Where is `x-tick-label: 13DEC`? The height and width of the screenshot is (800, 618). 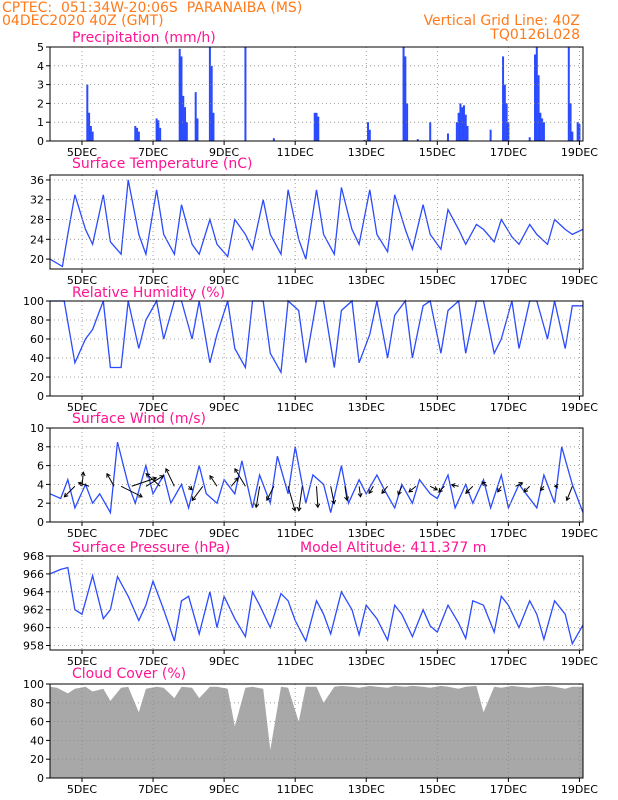
x-tick-label: 13DEC is located at coordinates (366, 661).